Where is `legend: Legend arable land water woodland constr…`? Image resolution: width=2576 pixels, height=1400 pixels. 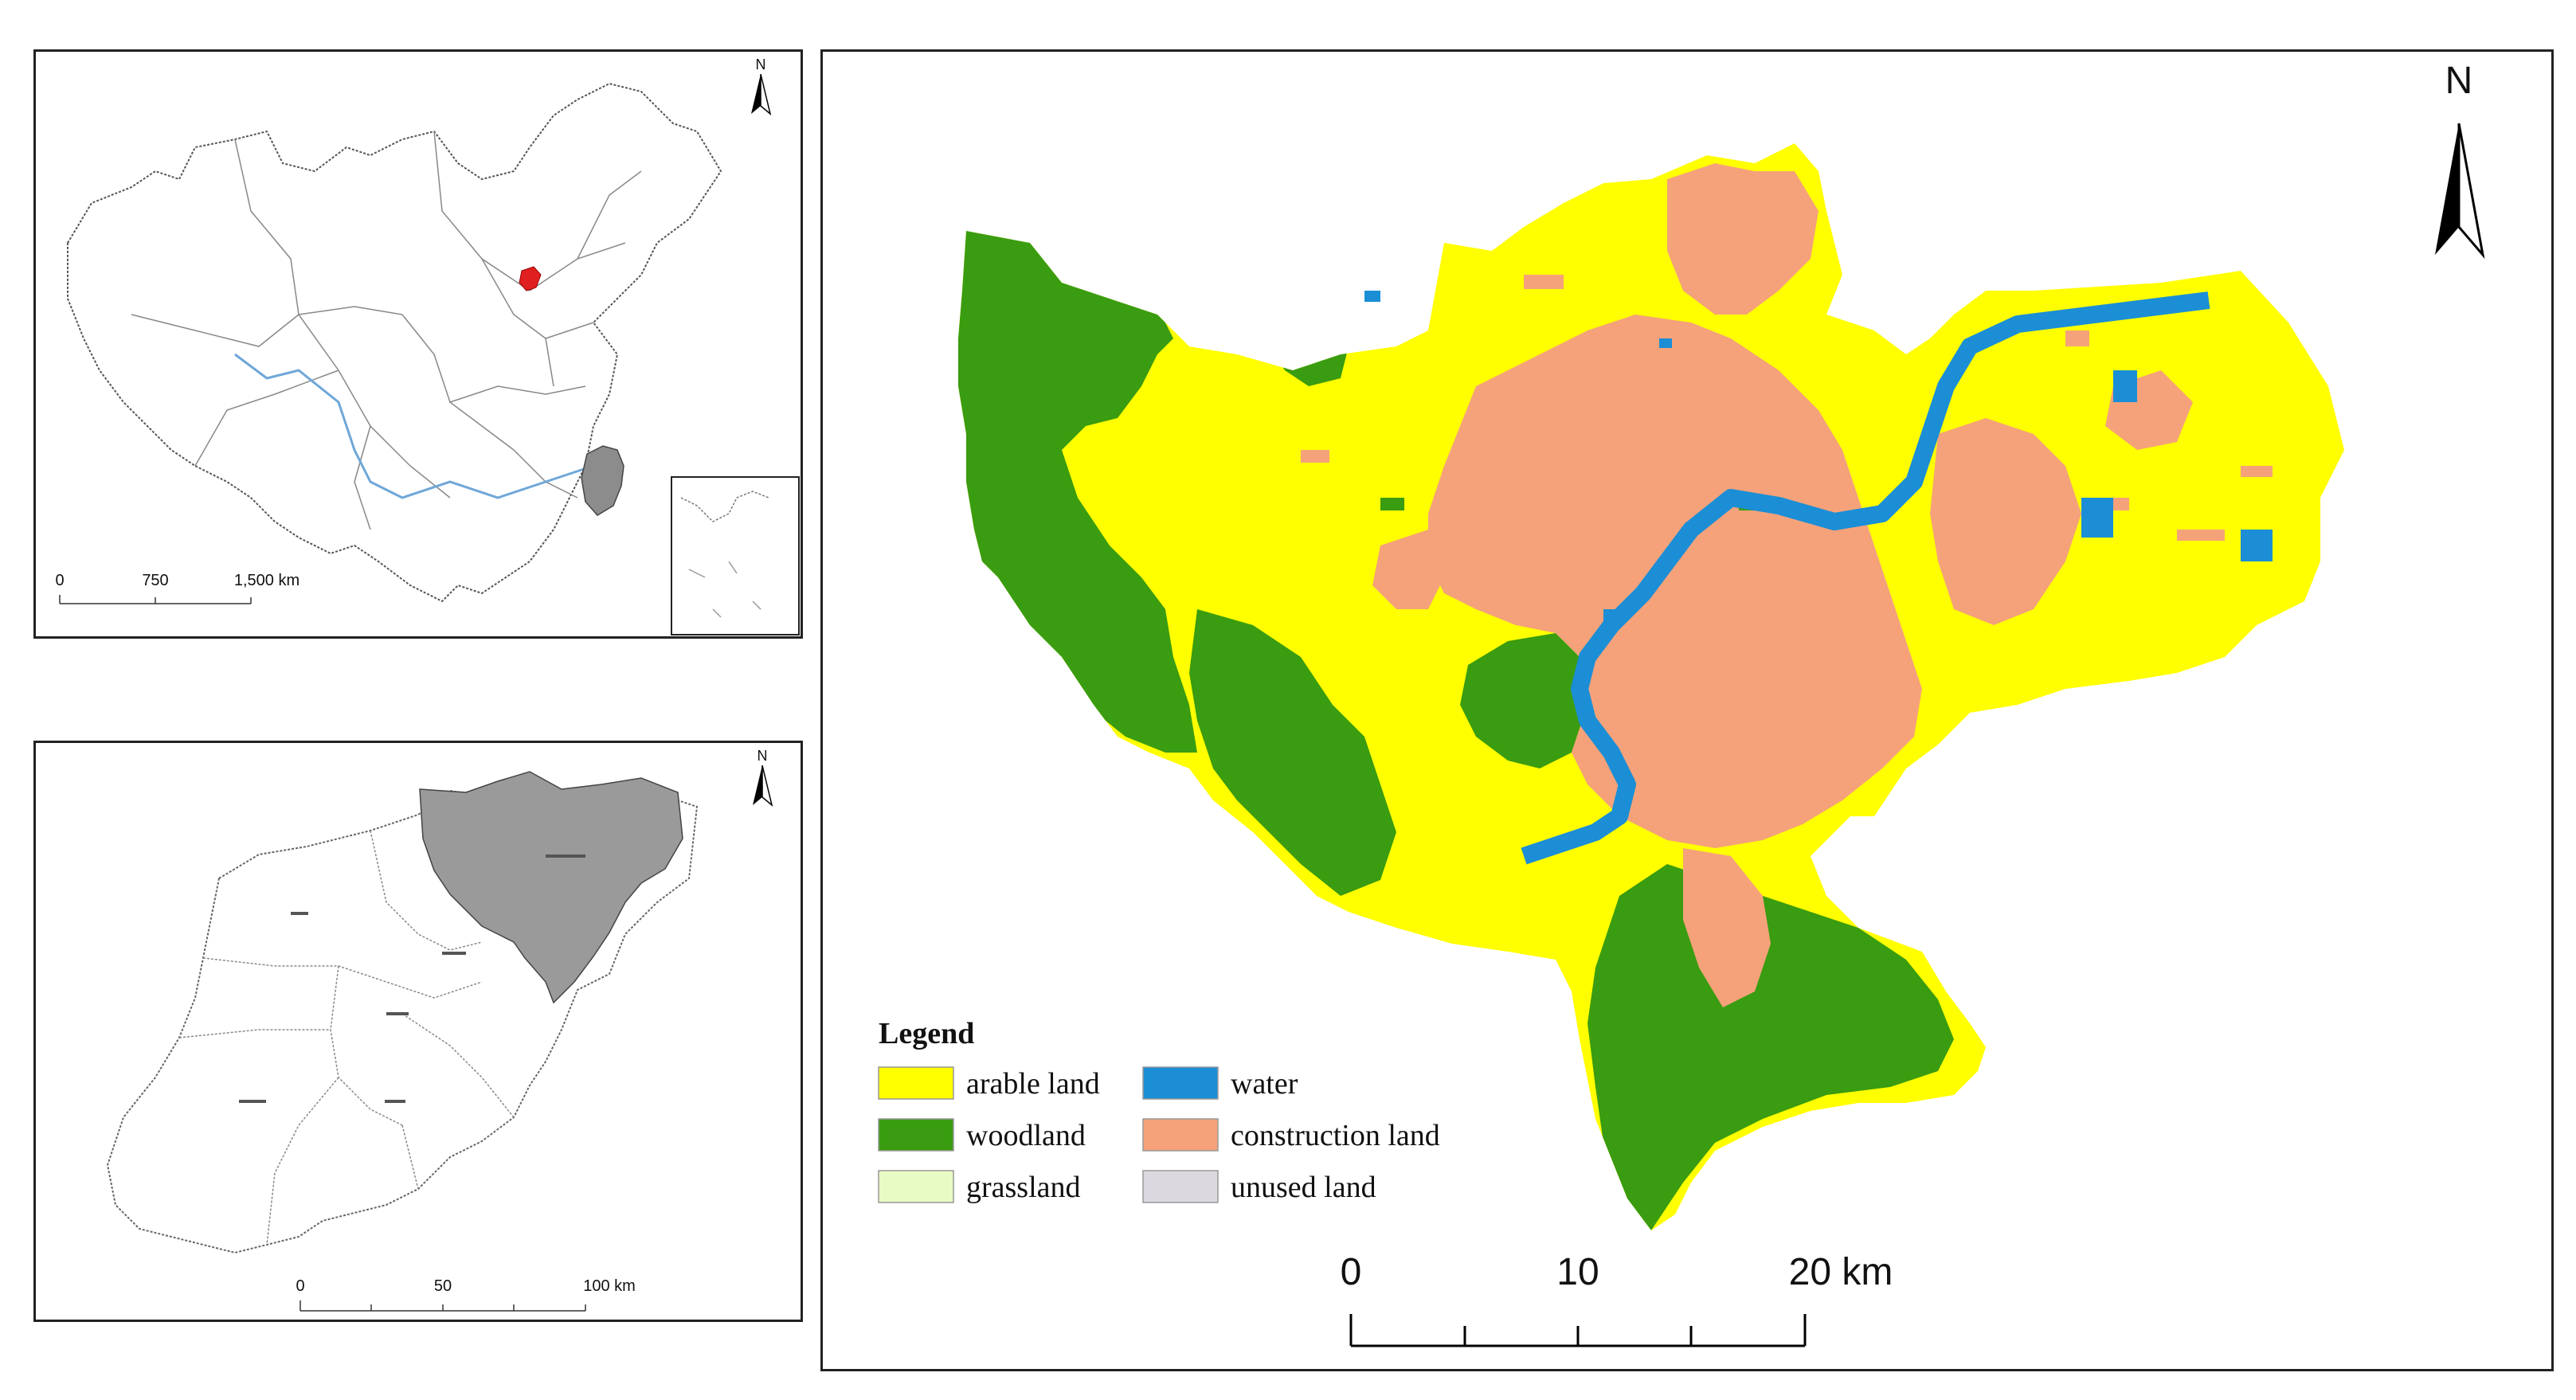 legend: Legend arable land water woodland constr… is located at coordinates (1159, 1110).